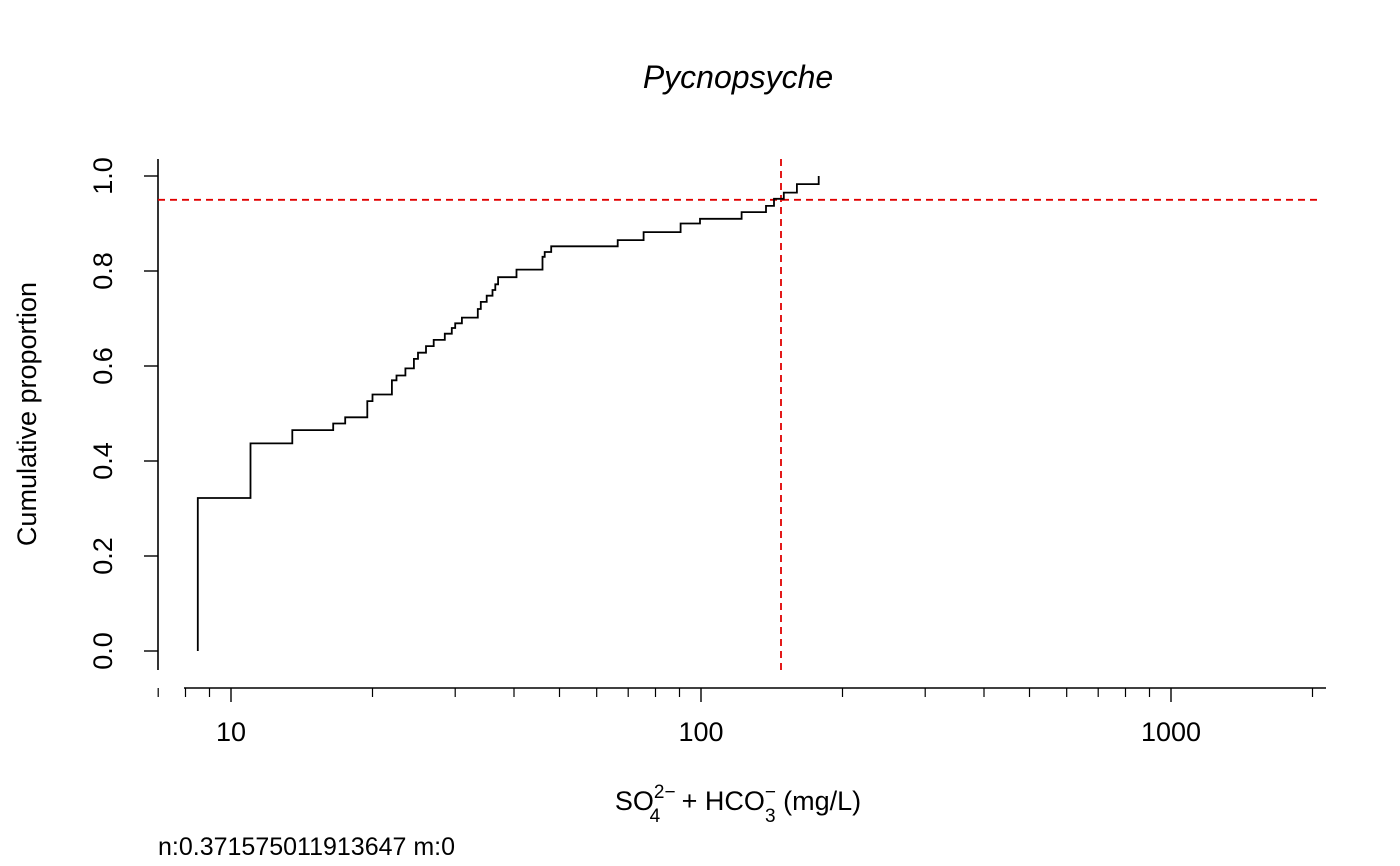 The image size is (1400, 866). What do you see at coordinates (770, 816) in the screenshot?
I see `x-label-hco-sub: 3` at bounding box center [770, 816].